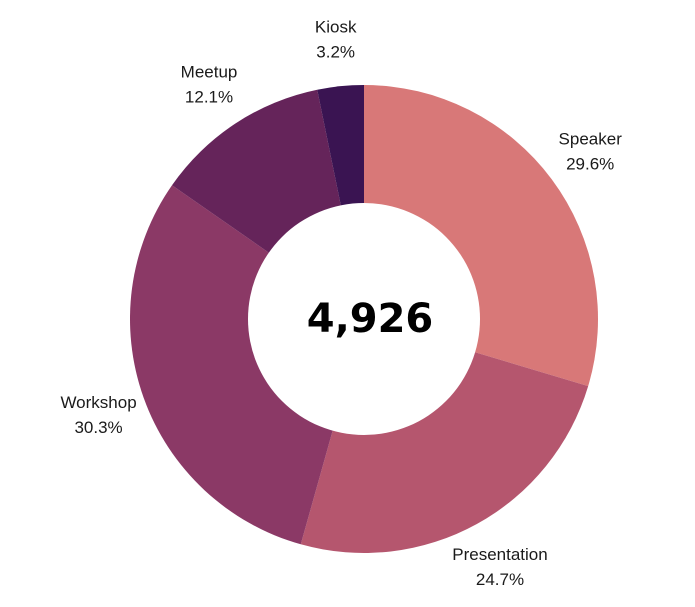 Image resolution: width=695 pixels, height=607 pixels. I want to click on slice-category-label: Workshop, so click(98, 402).